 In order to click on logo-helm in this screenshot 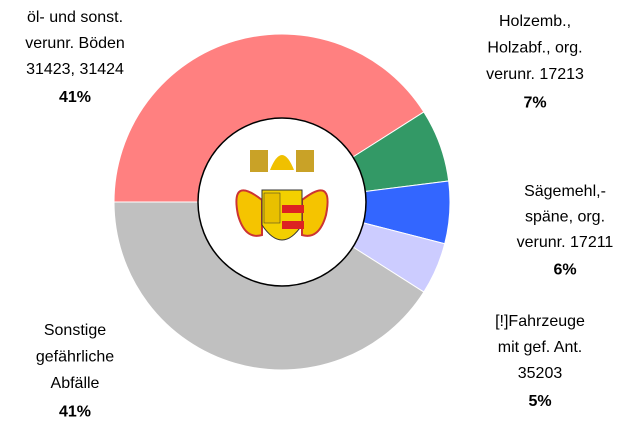, I will do `click(282, 162)`.